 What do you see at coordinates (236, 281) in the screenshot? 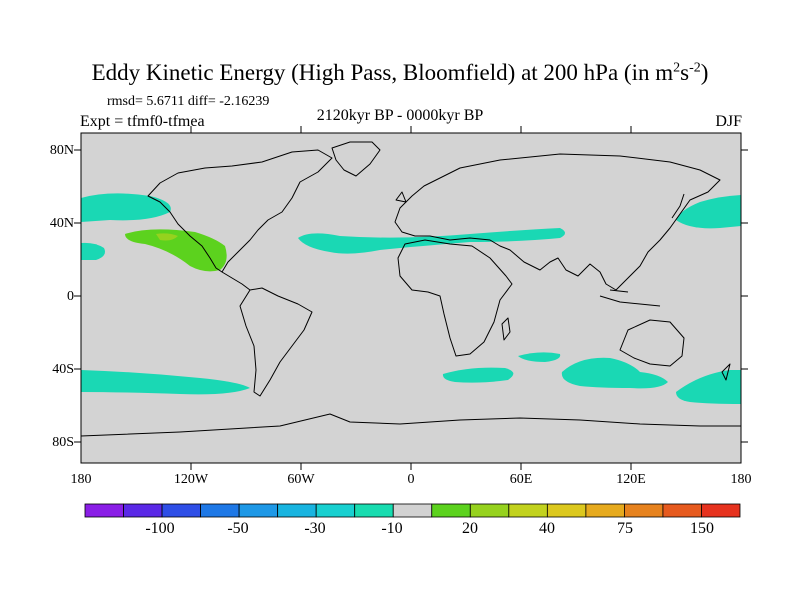
I see `central-america-coastline` at bounding box center [236, 281].